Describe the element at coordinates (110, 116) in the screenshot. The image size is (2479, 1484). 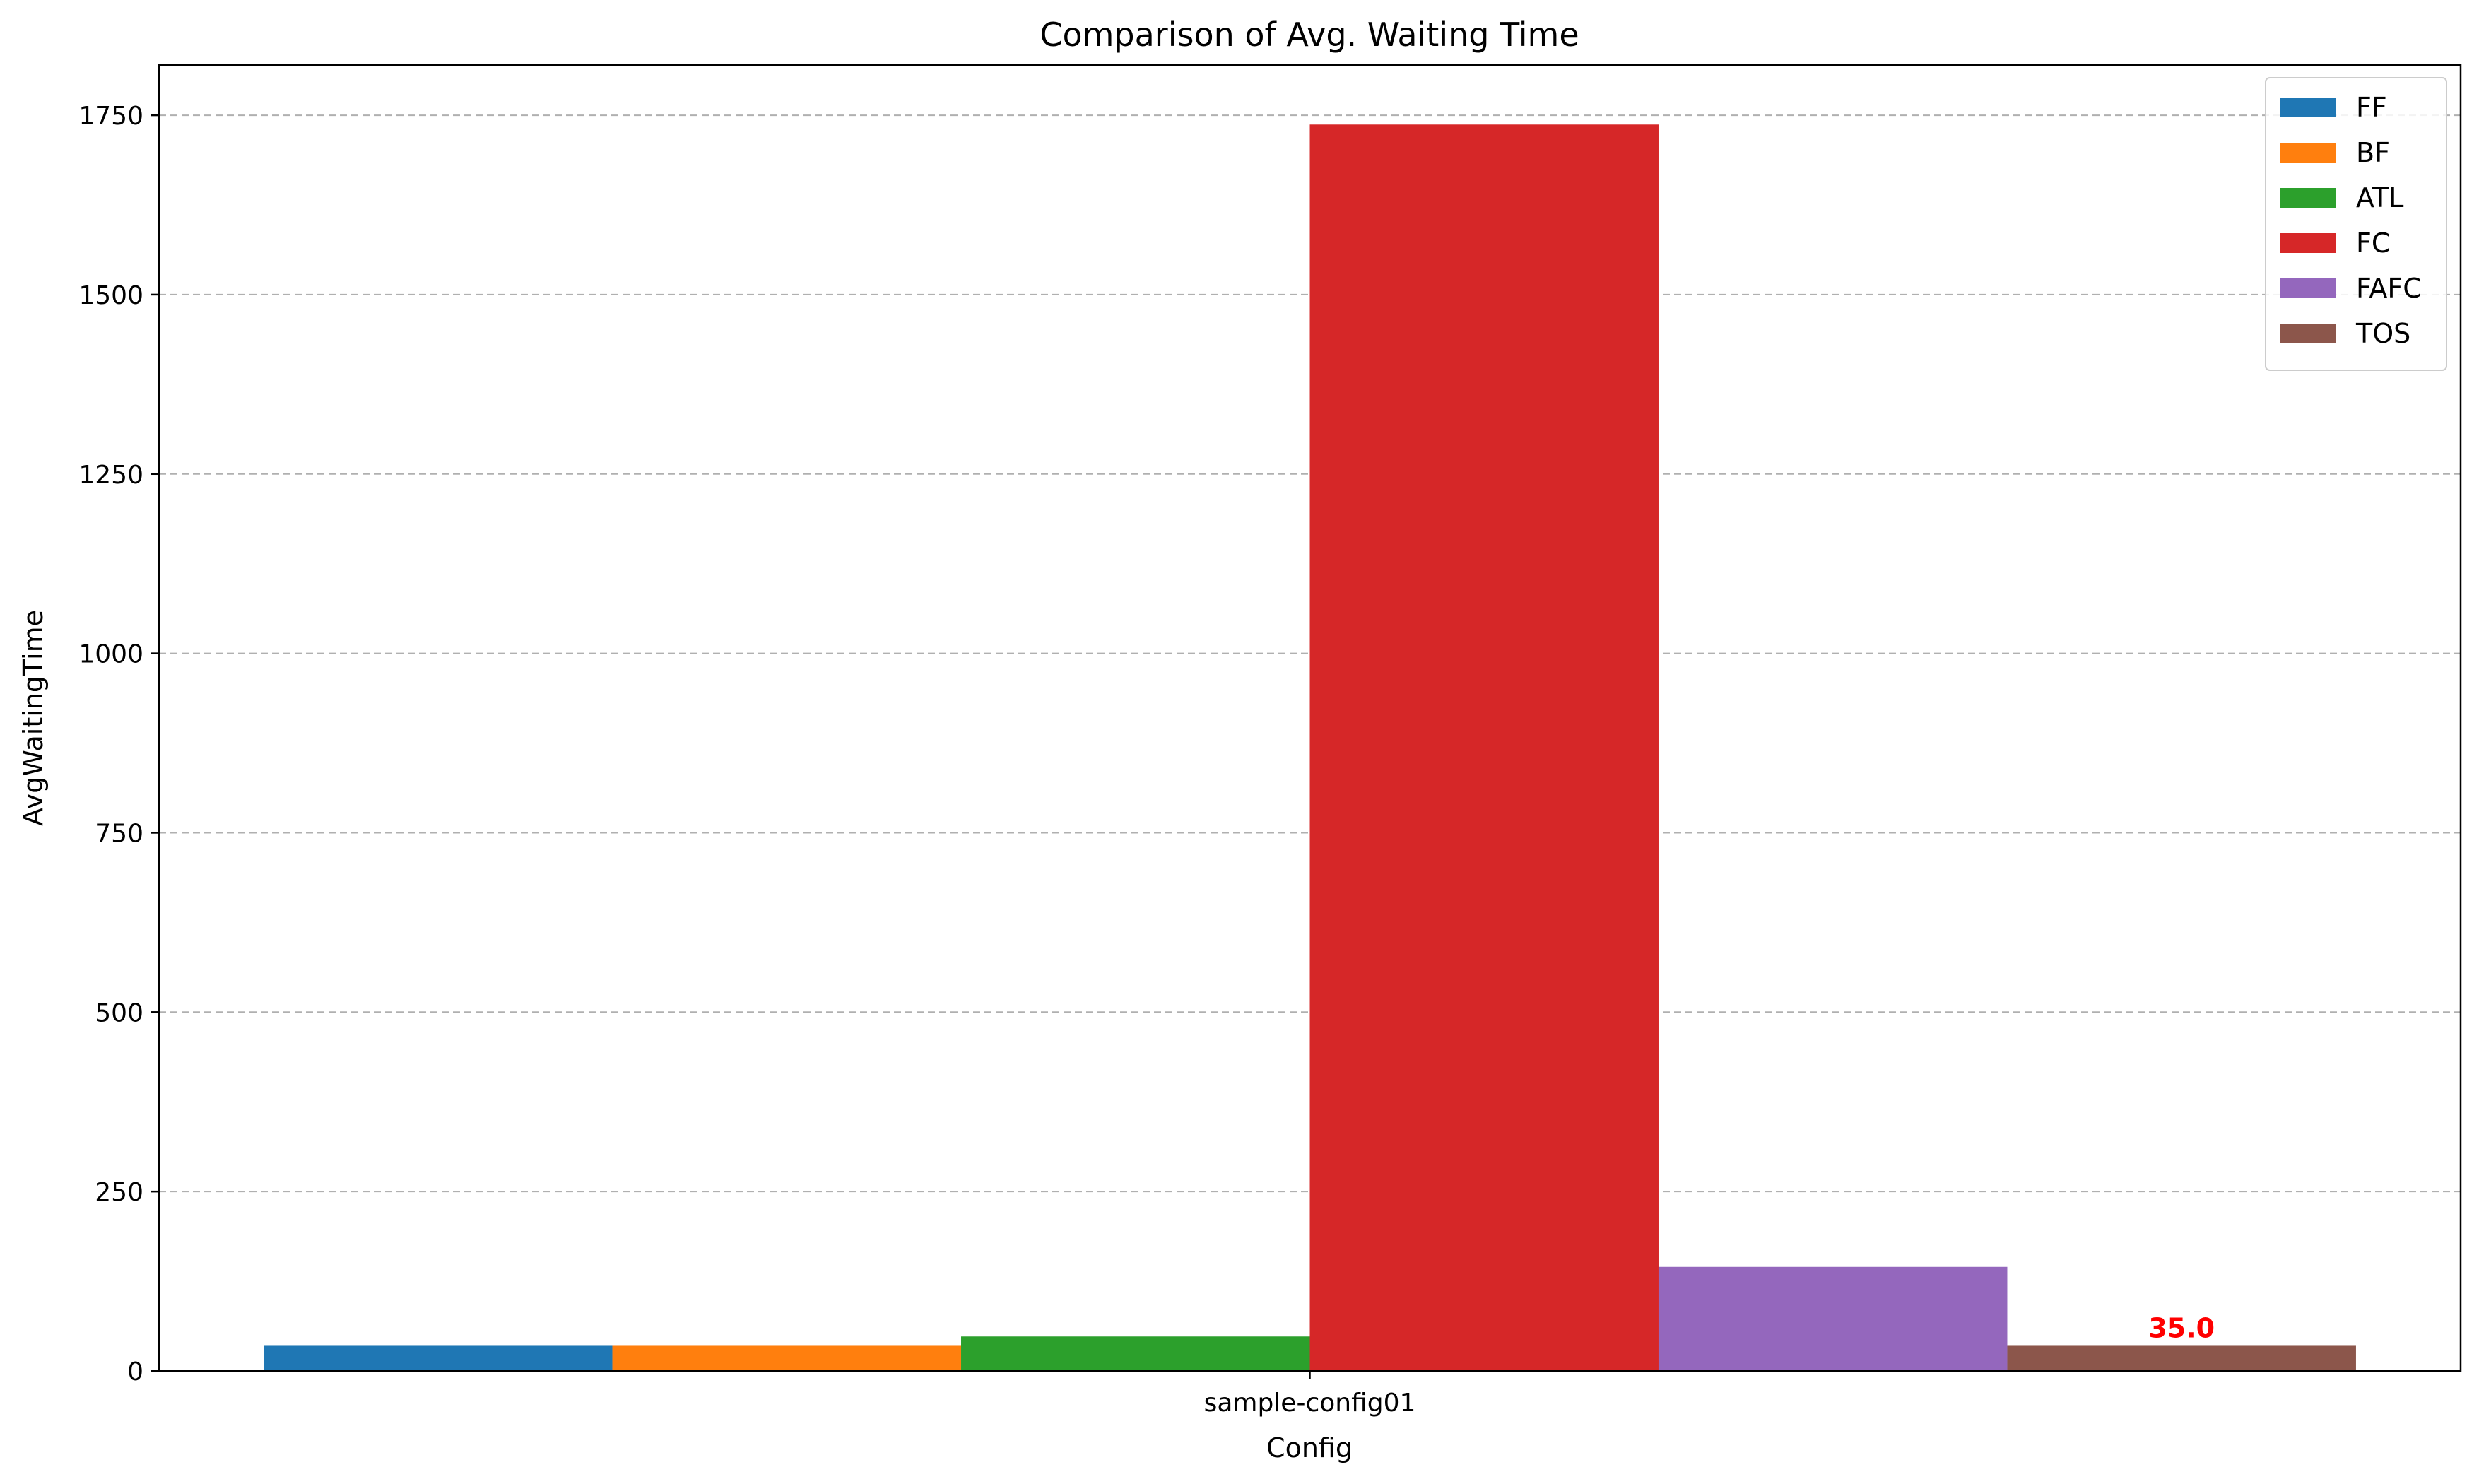
I see `y-tick-label: 1750` at that location.